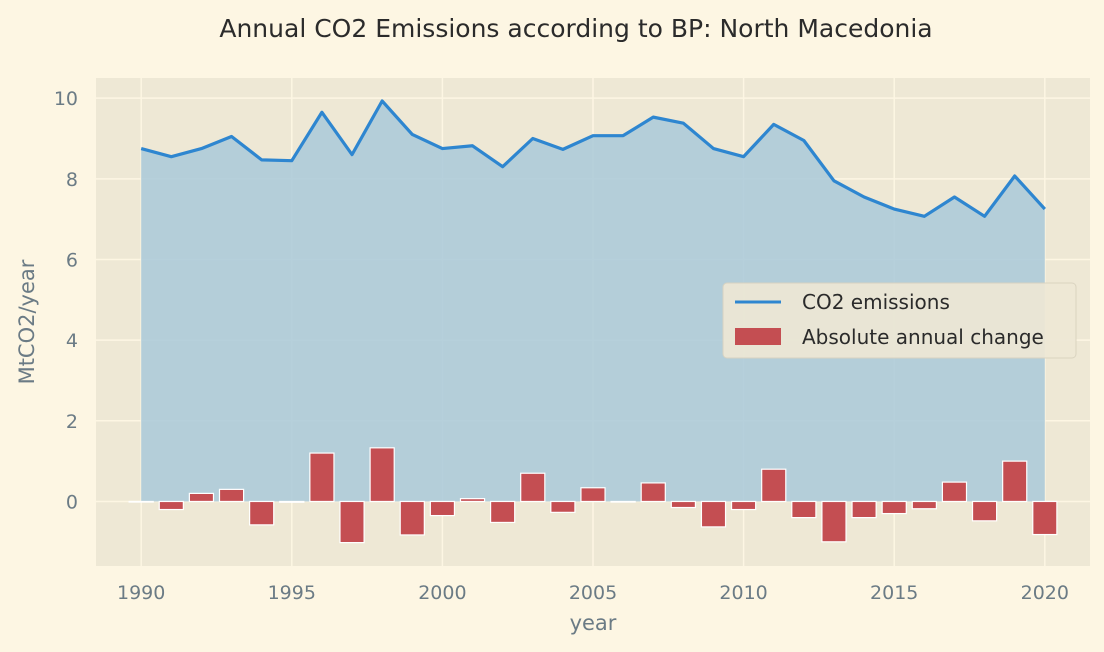 This screenshot has width=1104, height=652. I want to click on x-tick-labels: 1990 1995 2000 2005 2010 2015 2020, so click(593, 593).